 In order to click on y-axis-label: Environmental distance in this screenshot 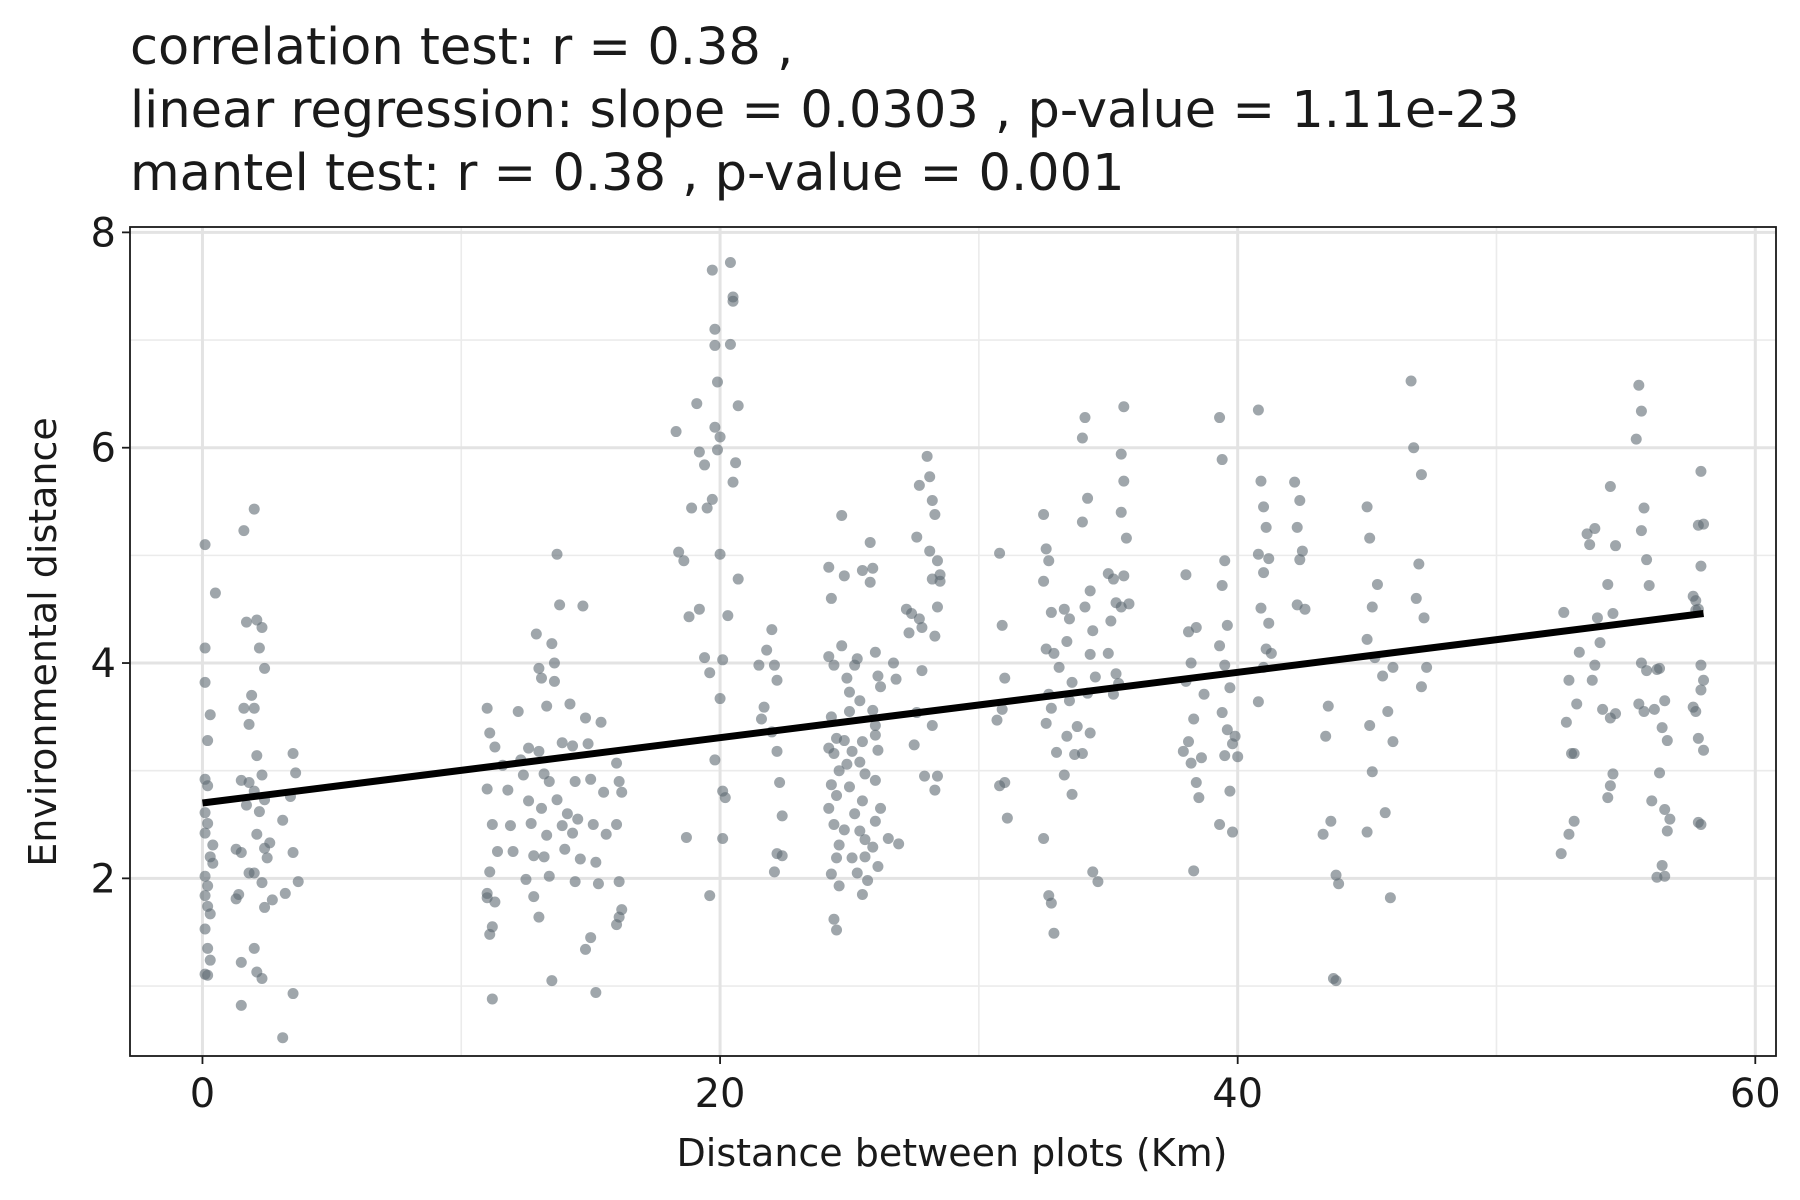, I will do `click(43, 642)`.